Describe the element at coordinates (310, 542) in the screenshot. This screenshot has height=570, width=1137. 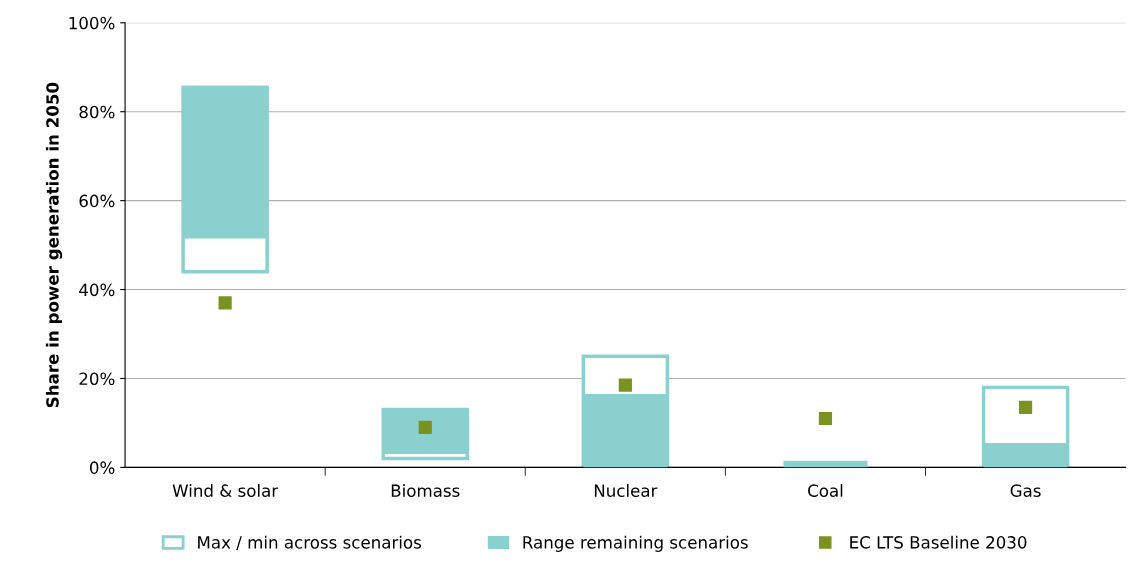
I see `legend-label: Max / min across scenarios` at that location.